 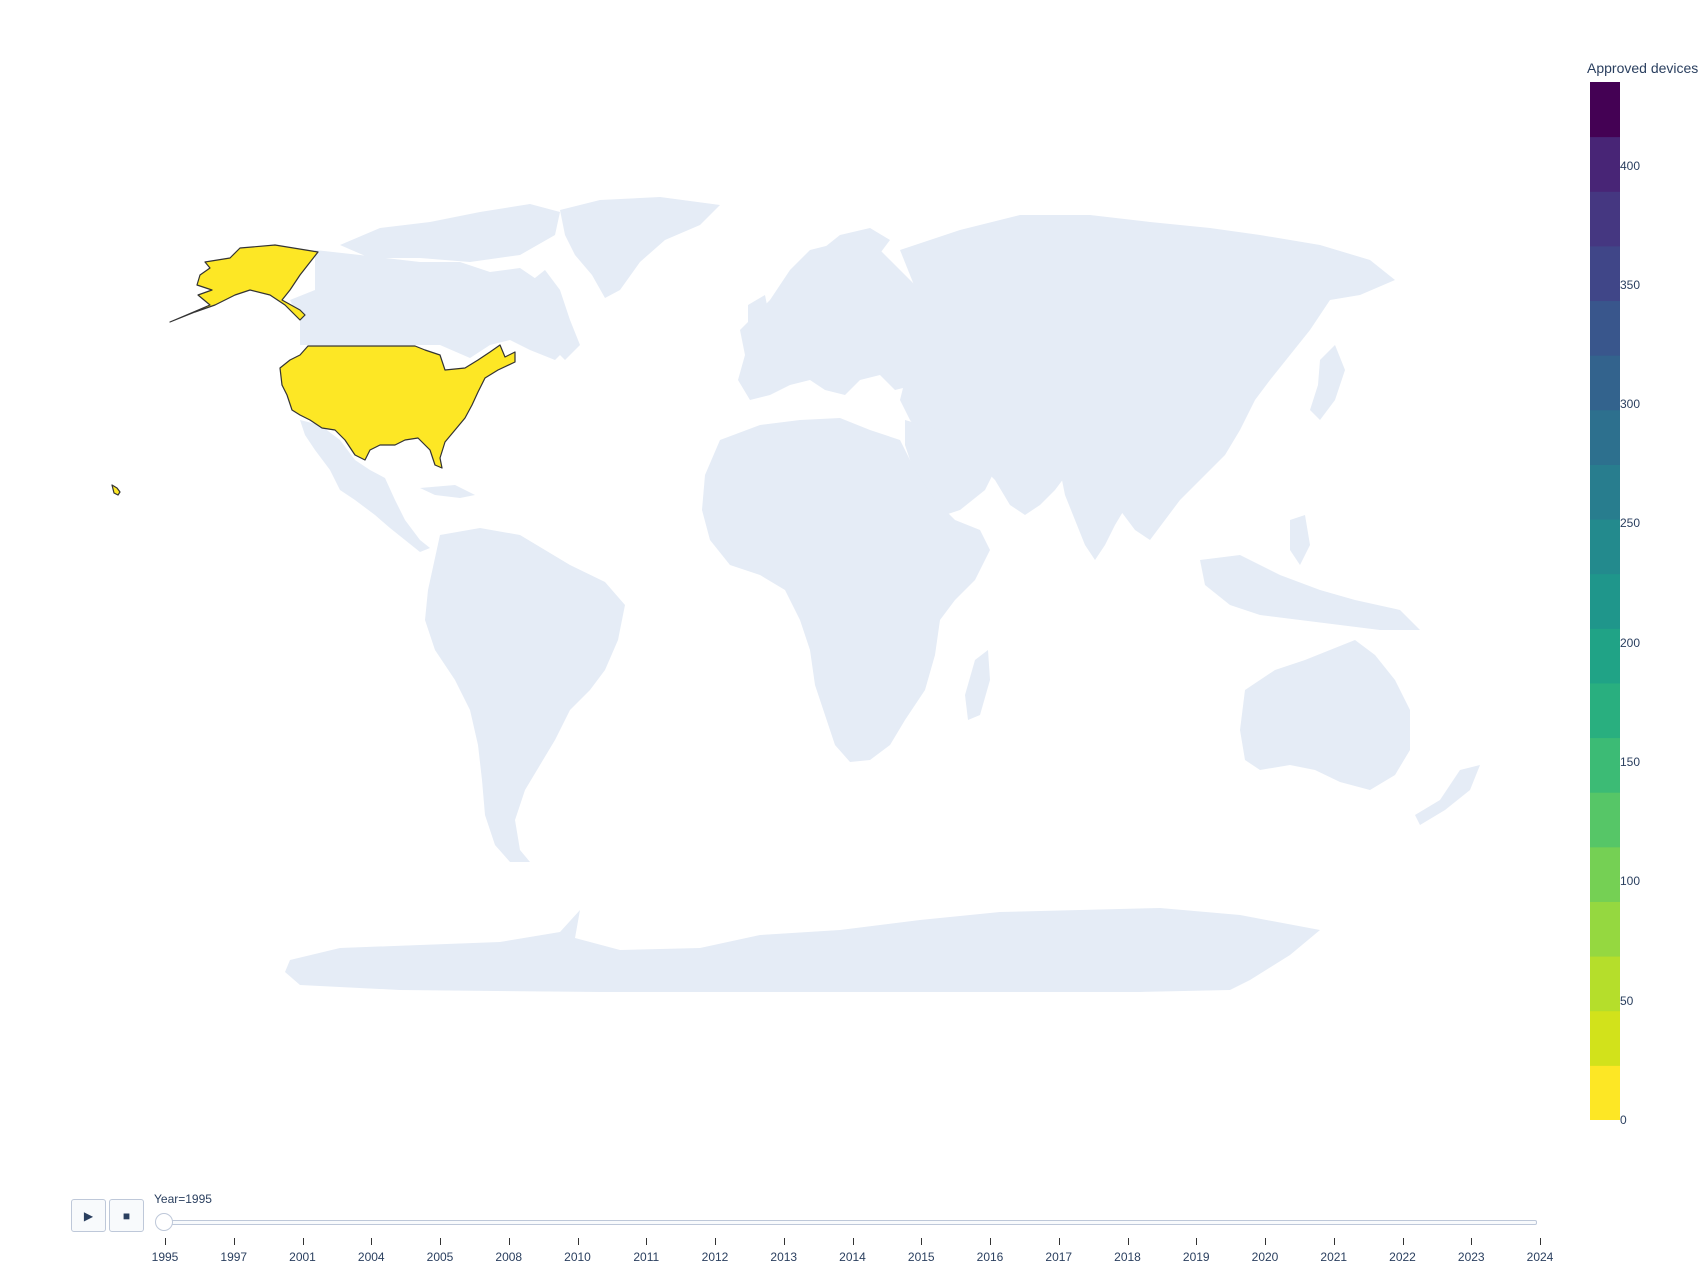 I want to click on slider-tick-label: 2011, so click(x=646, y=1257).